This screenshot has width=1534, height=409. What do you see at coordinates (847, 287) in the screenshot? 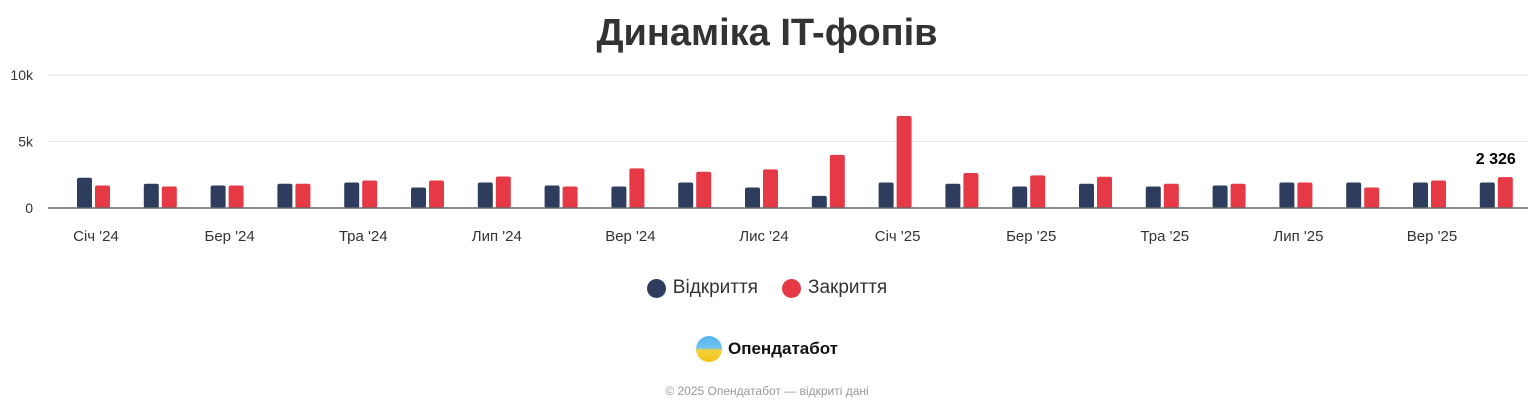
I see `legend-label: Закриття` at bounding box center [847, 287].